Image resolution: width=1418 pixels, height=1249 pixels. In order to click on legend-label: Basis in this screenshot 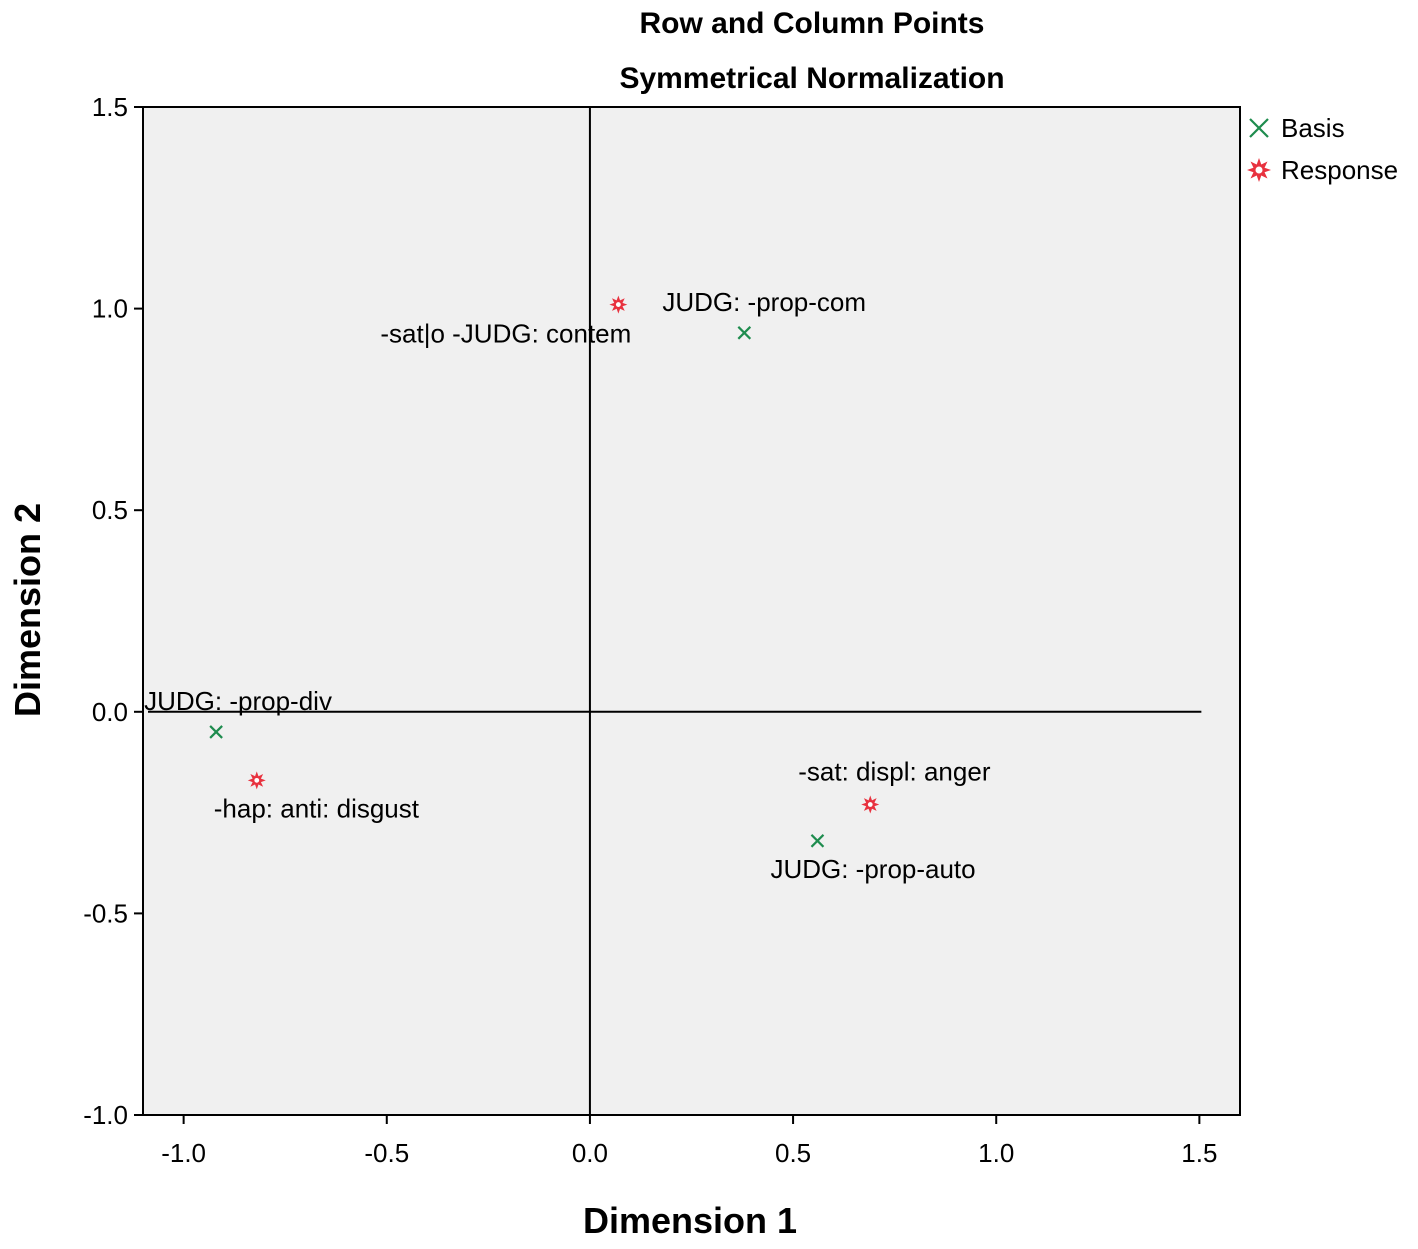, I will do `click(1313, 128)`.